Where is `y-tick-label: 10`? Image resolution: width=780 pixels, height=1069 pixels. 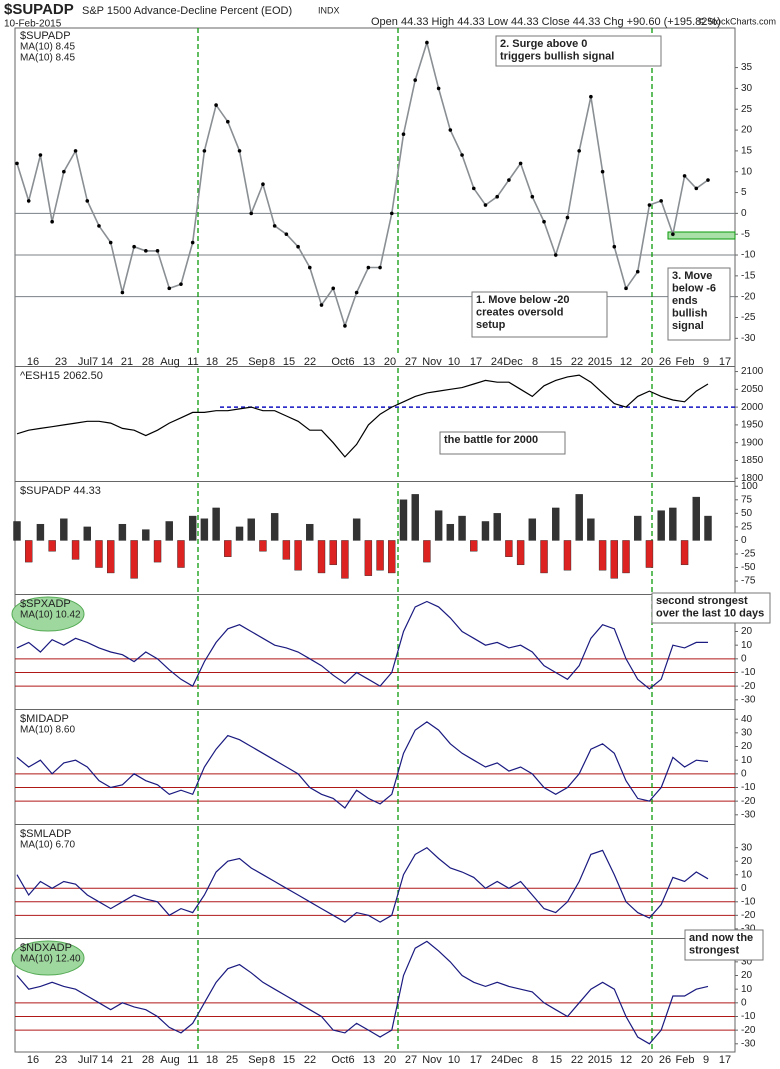 y-tick-label: 10 is located at coordinates (747, 171).